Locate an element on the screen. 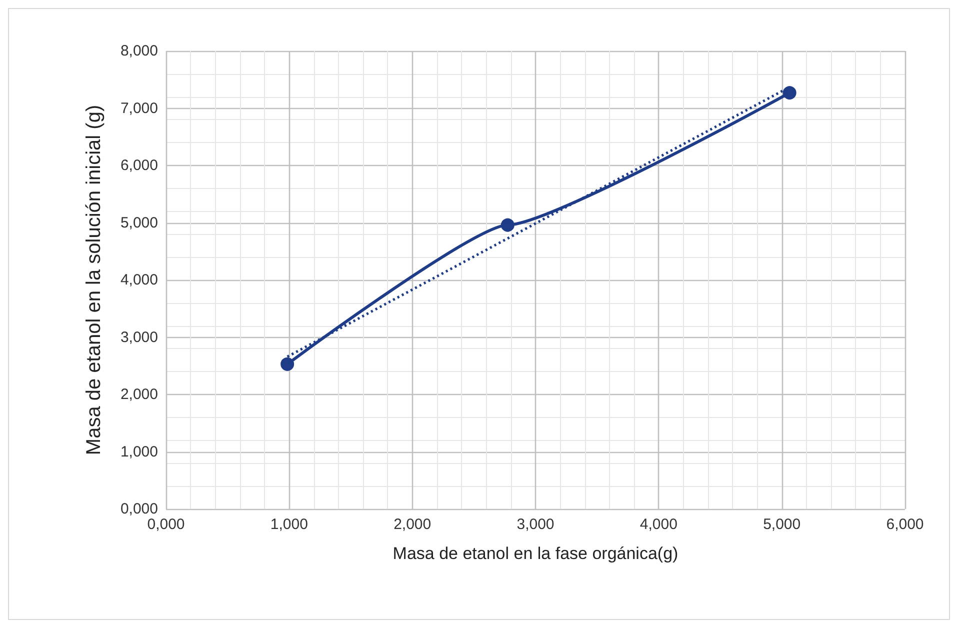 The image size is (956, 626). y-axis-title: Masa de etanol en la solución inicial (g) is located at coordinates (94, 280).